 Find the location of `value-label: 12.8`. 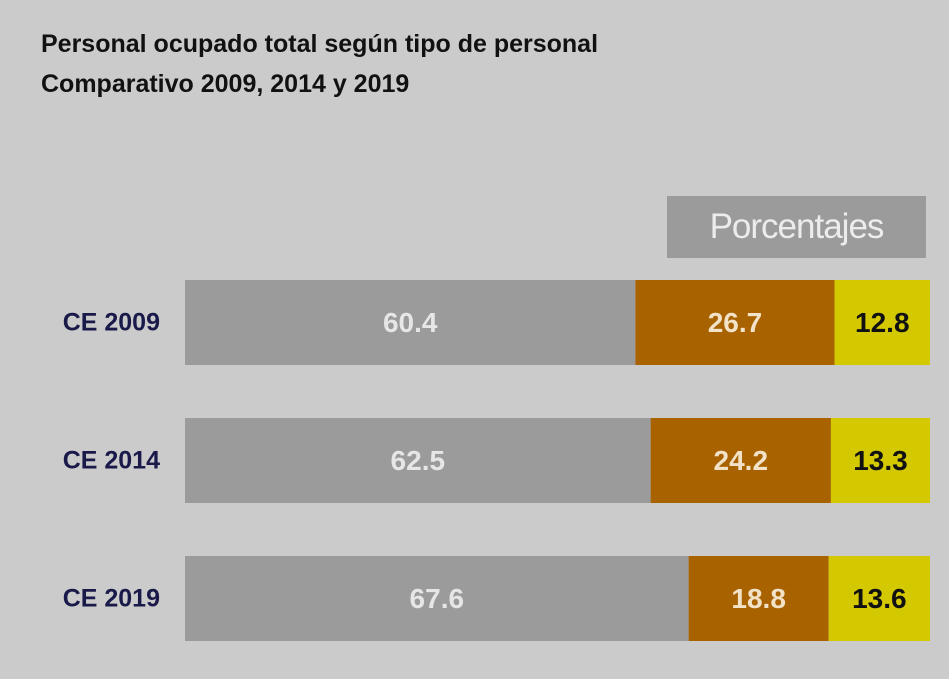

value-label: 12.8 is located at coordinates (882, 322).